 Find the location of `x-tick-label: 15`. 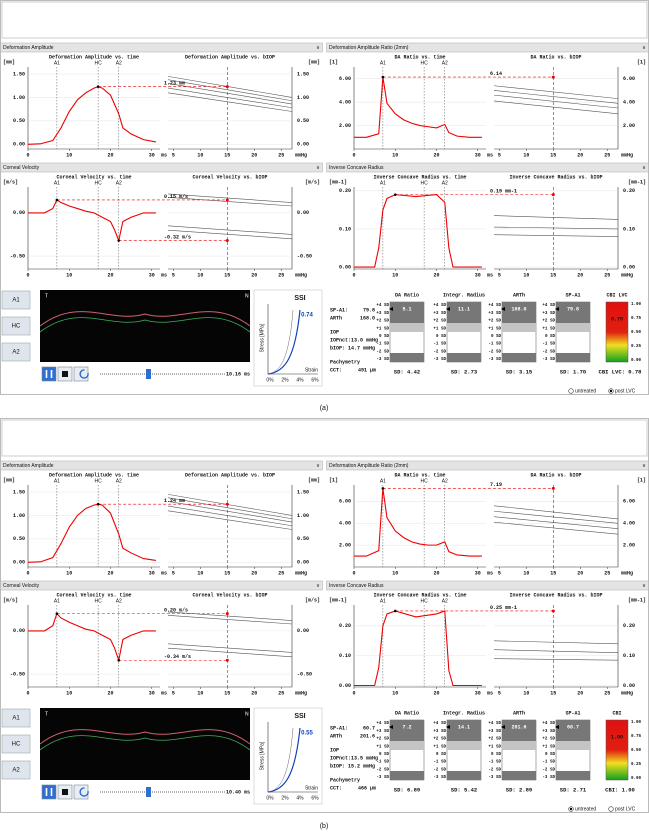

x-tick-label: 15 is located at coordinates (553, 573).